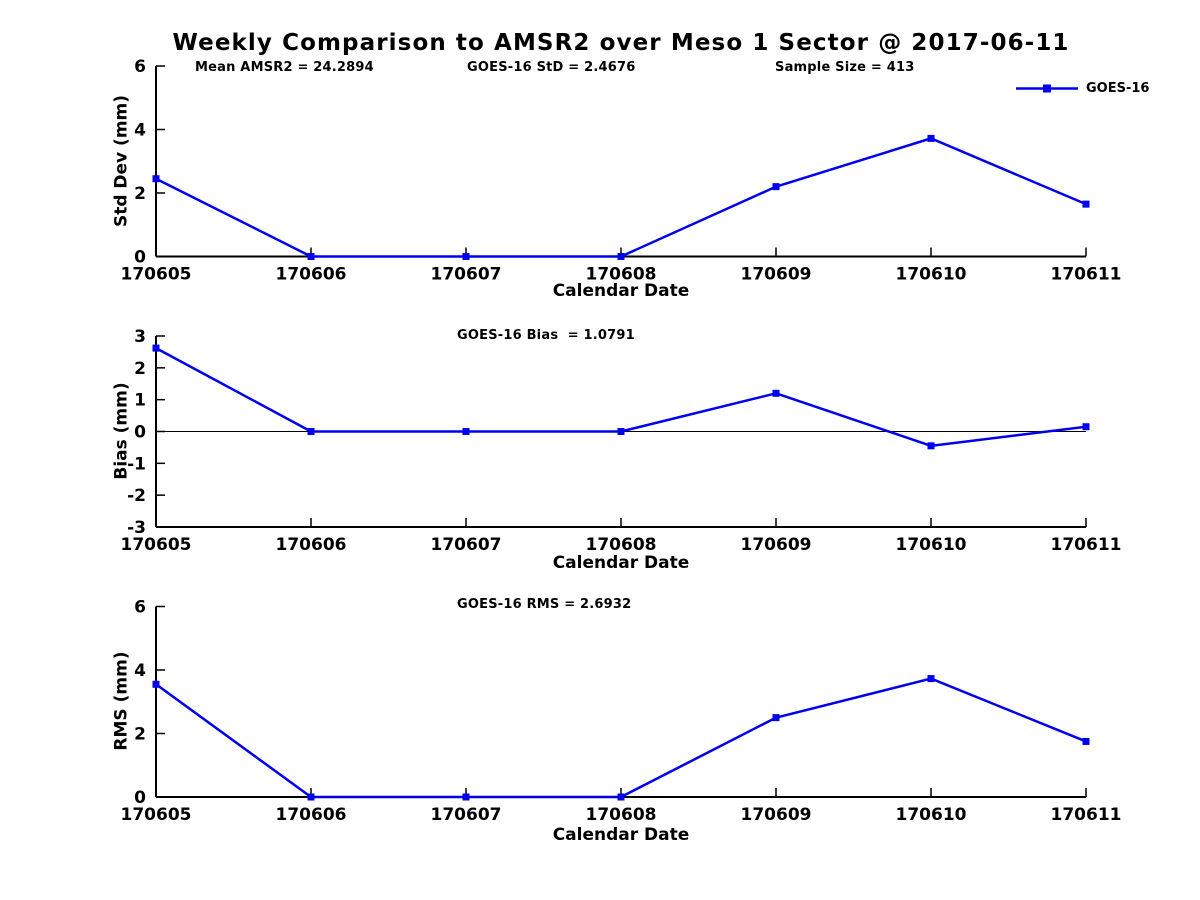  Describe the element at coordinates (121, 161) in the screenshot. I see `ylabel-stddev: Std Dev (mm)` at that location.